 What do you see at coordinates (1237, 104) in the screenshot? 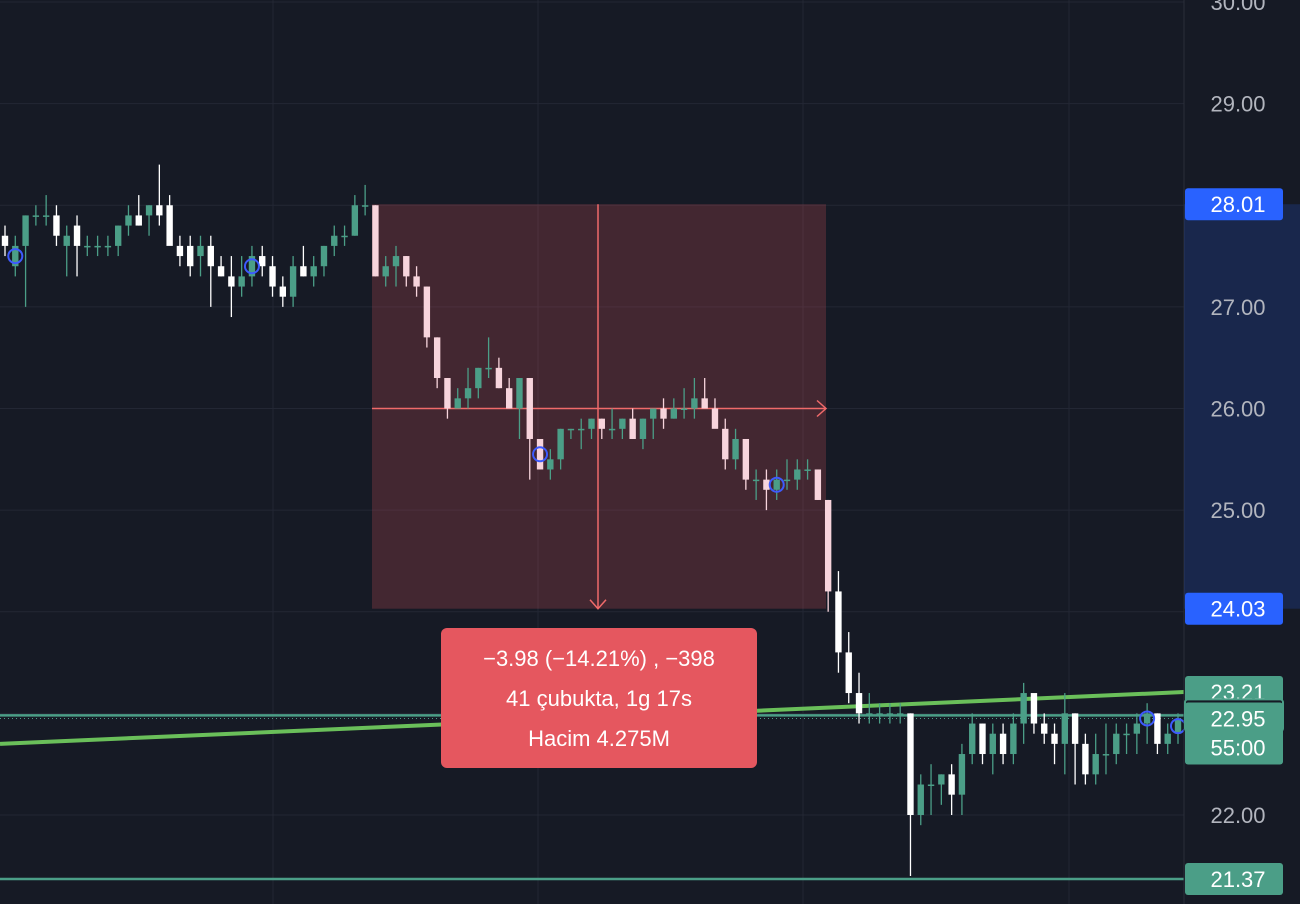
I see `axis-tick-label-1: 29.00` at bounding box center [1237, 104].